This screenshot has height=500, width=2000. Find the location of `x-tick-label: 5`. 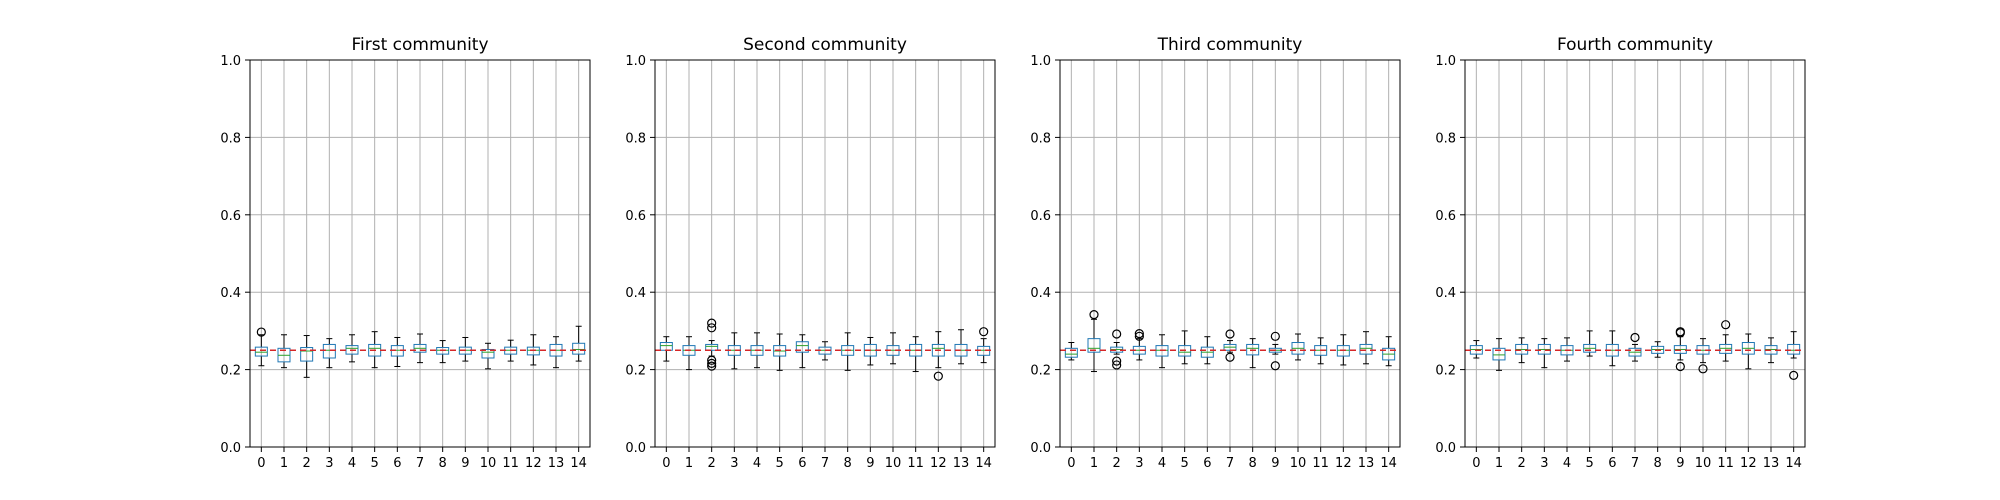

x-tick-label: 5 is located at coordinates (375, 463).